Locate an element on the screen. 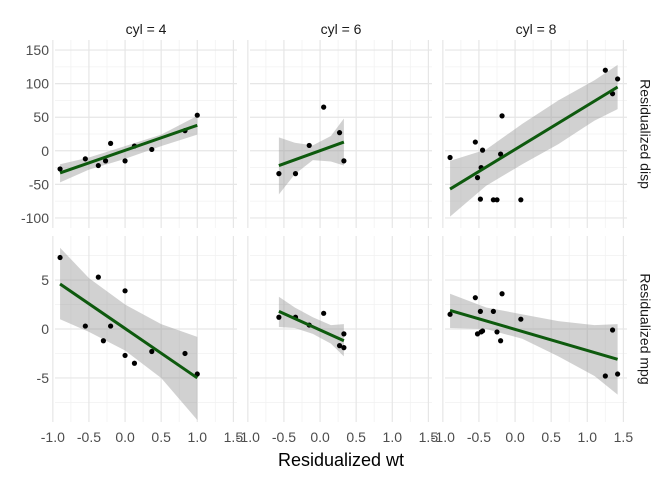 The width and height of the screenshot is (672, 480). column-strip-label: cyl = 4 is located at coordinates (146, 29).